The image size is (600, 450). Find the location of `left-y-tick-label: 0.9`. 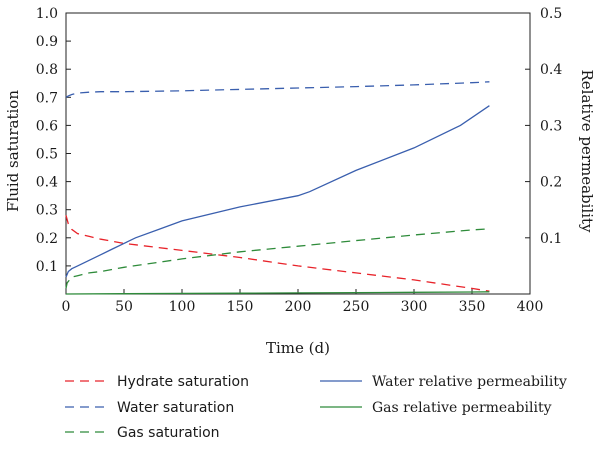

left-y-tick-label: 0.9 is located at coordinates (47, 42).